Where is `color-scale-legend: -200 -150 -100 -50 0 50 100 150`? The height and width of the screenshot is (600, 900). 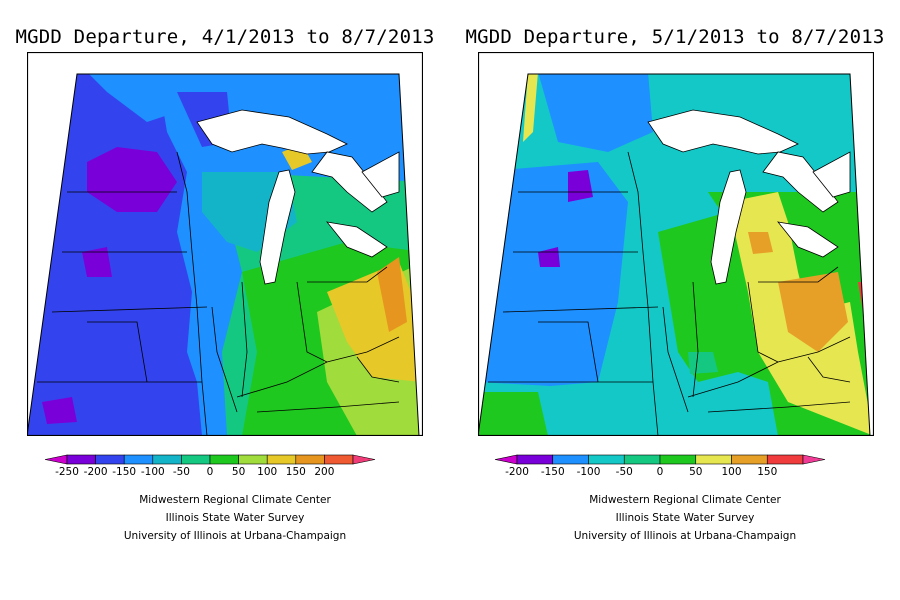 color-scale-legend: -200 -150 -100 -50 0 50 100 150 is located at coordinates (690, 464).